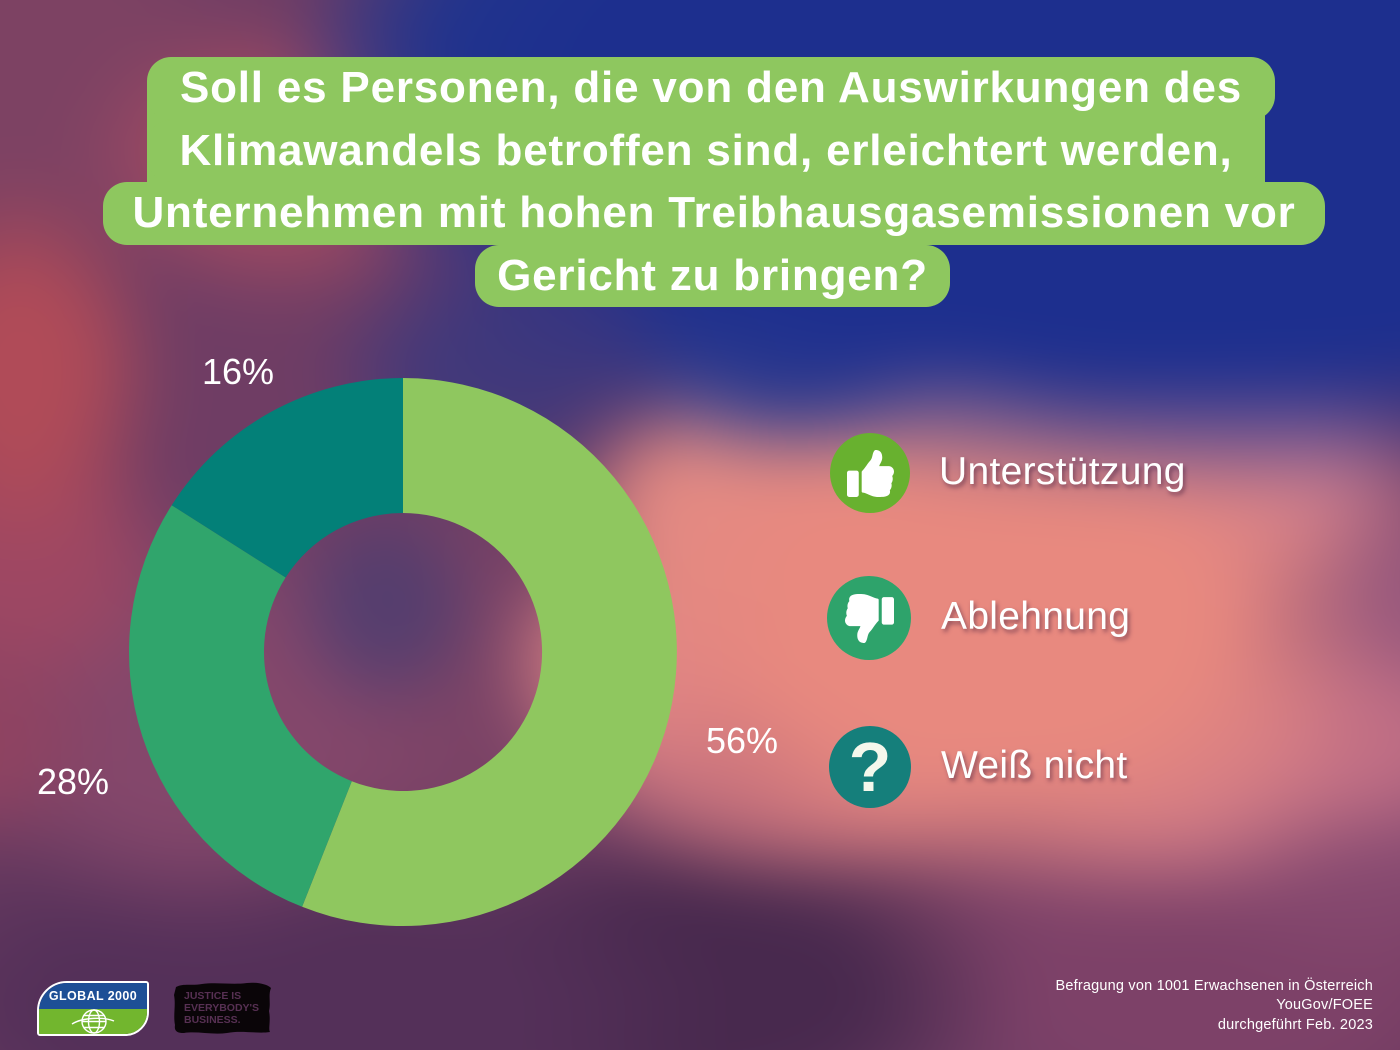 This screenshot has width=1400, height=1050. Describe the element at coordinates (212, 1020) in the screenshot. I see `svg-text: BUSINESS.` at that location.